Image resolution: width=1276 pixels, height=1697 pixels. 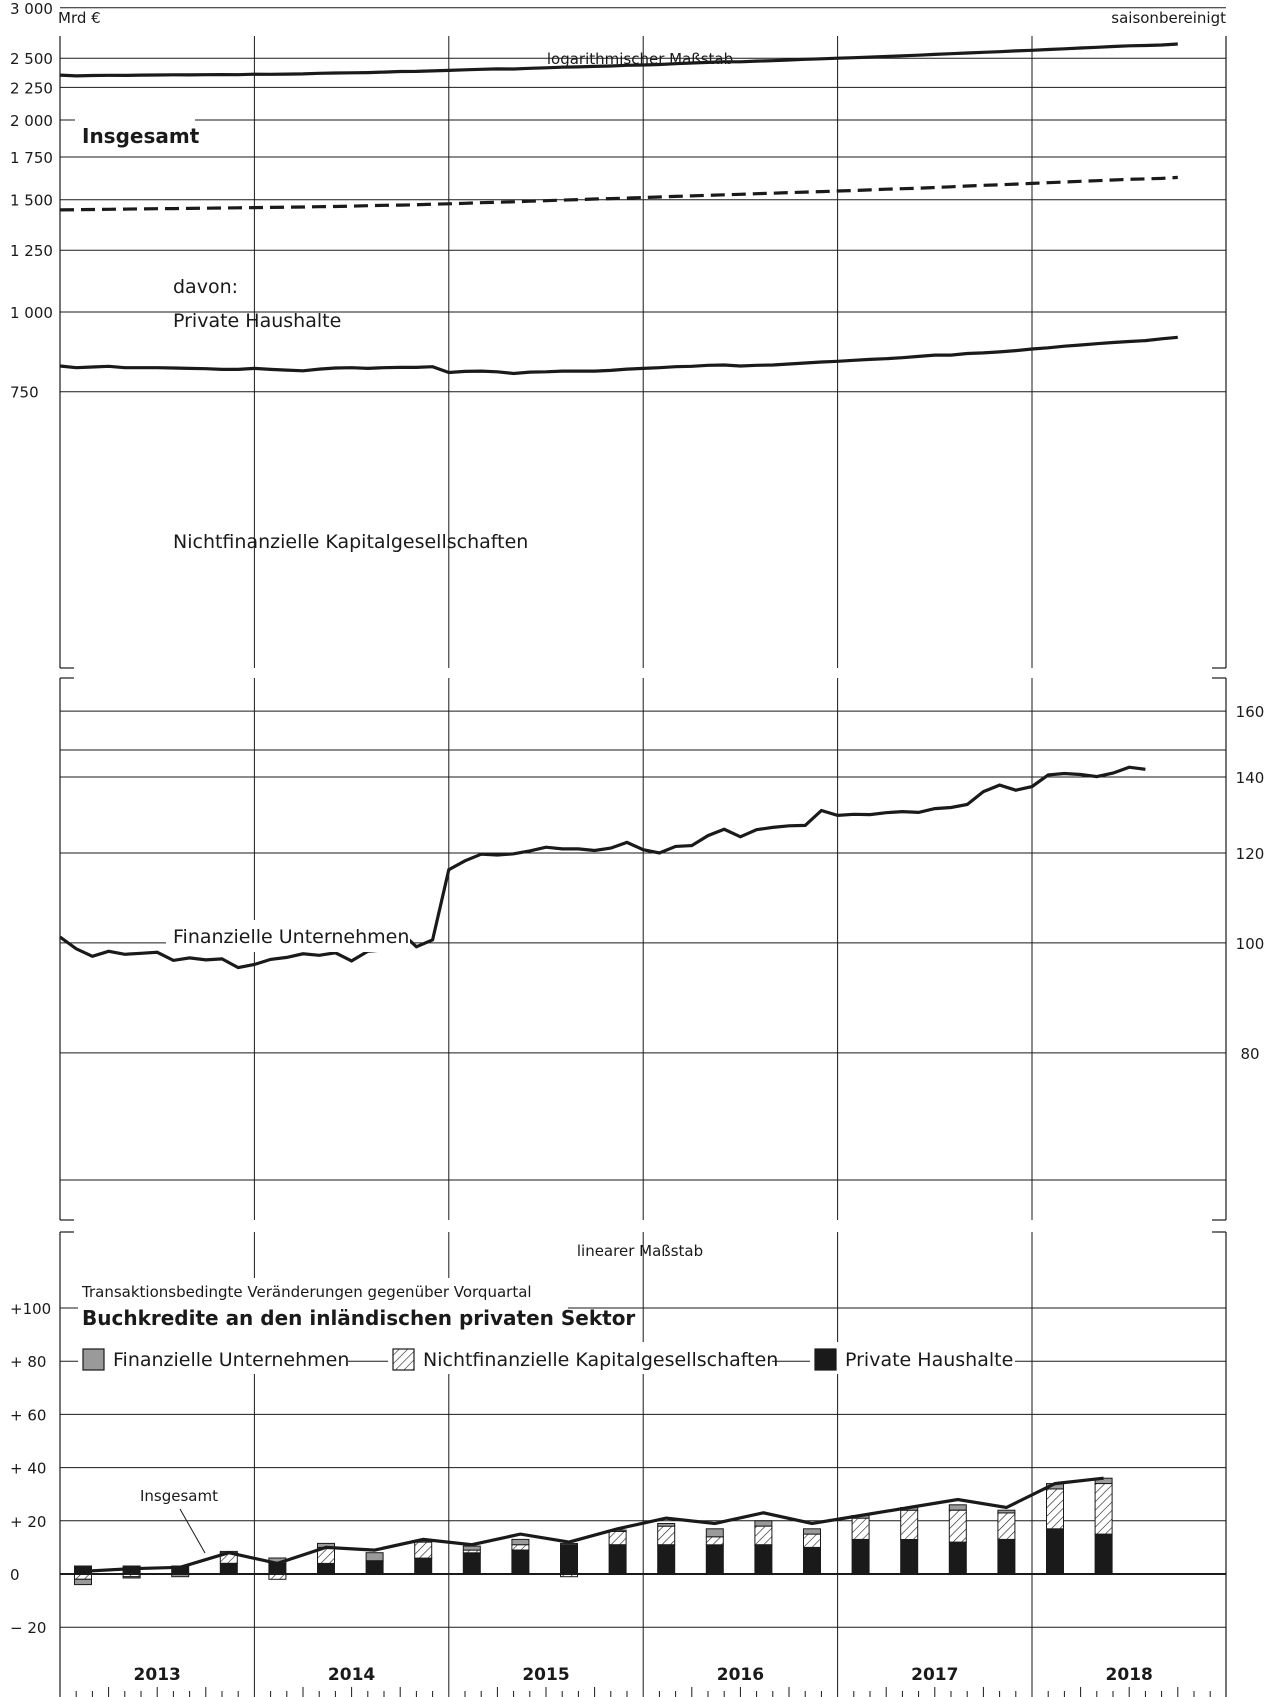 I want to click on label-bar-insgesamt: Insgesamt, so click(x=179, y=1496).